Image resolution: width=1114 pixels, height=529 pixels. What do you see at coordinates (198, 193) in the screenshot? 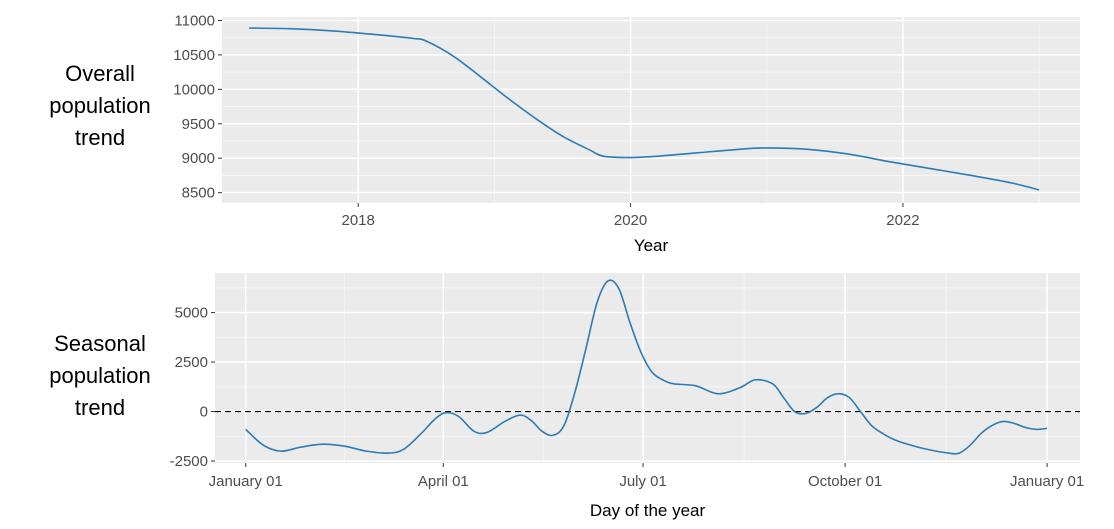
I see `y-tick-label: 8500` at bounding box center [198, 193].